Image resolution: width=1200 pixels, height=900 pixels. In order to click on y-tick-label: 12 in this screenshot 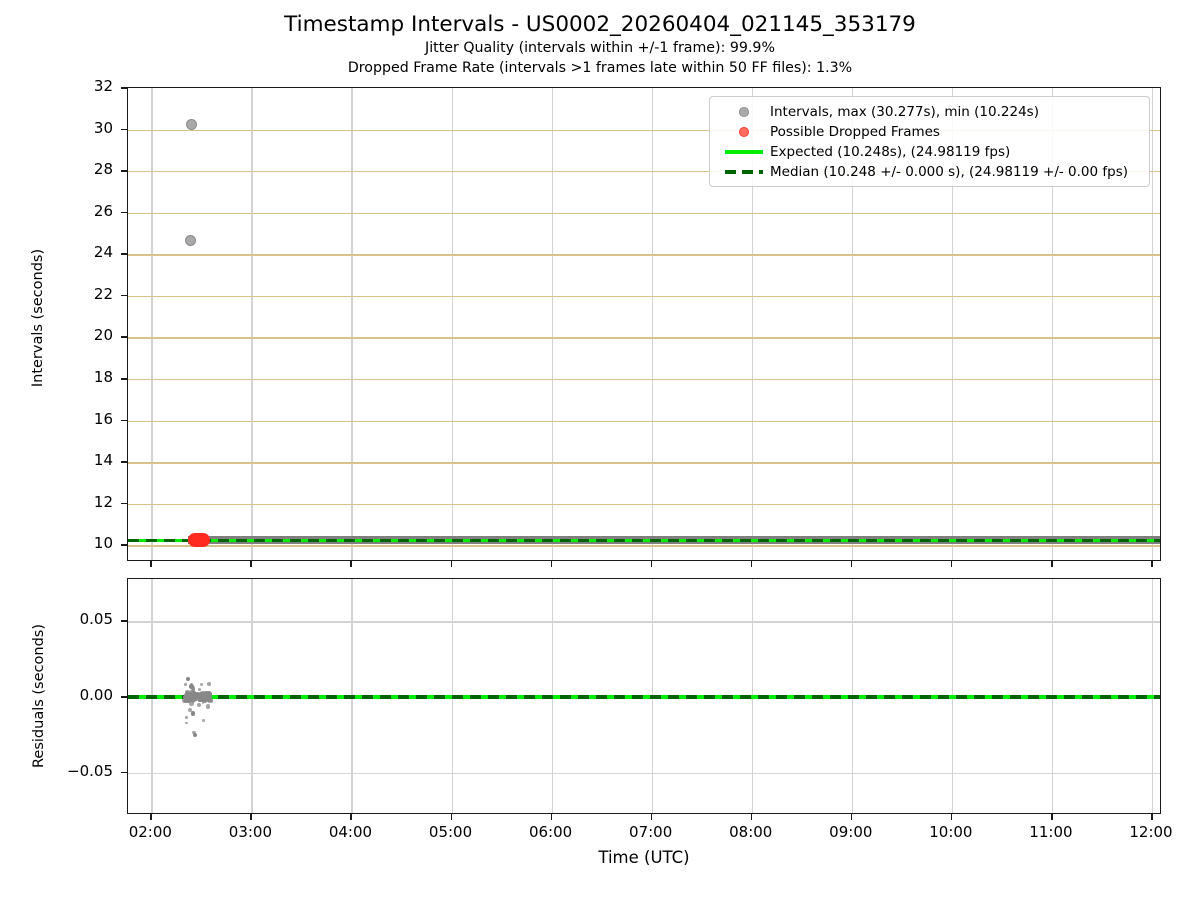, I will do `click(103, 501)`.